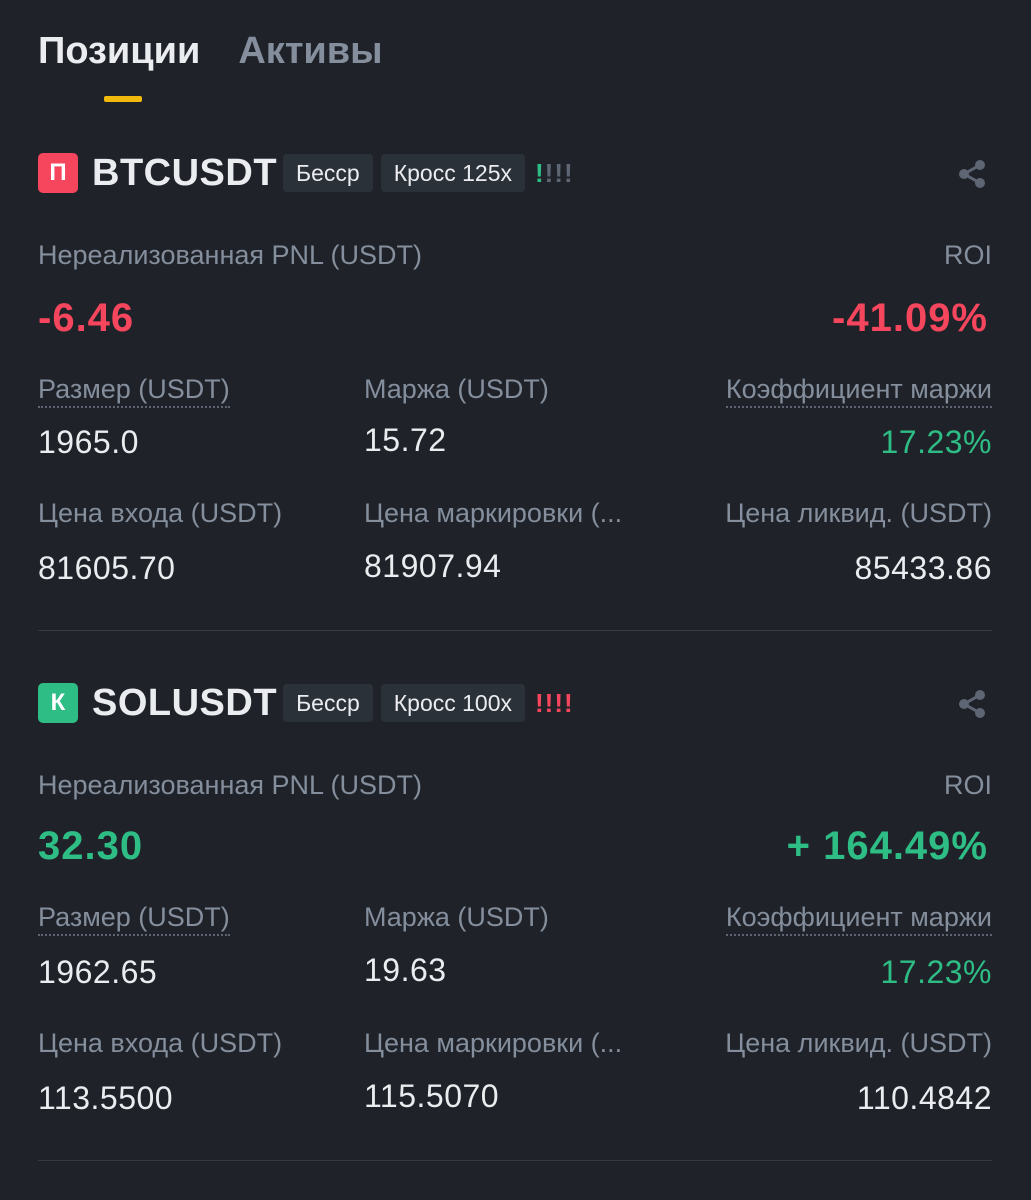 This screenshot has height=1200, width=1031. I want to click on position-symbol: BTCUSDT, so click(185, 172).